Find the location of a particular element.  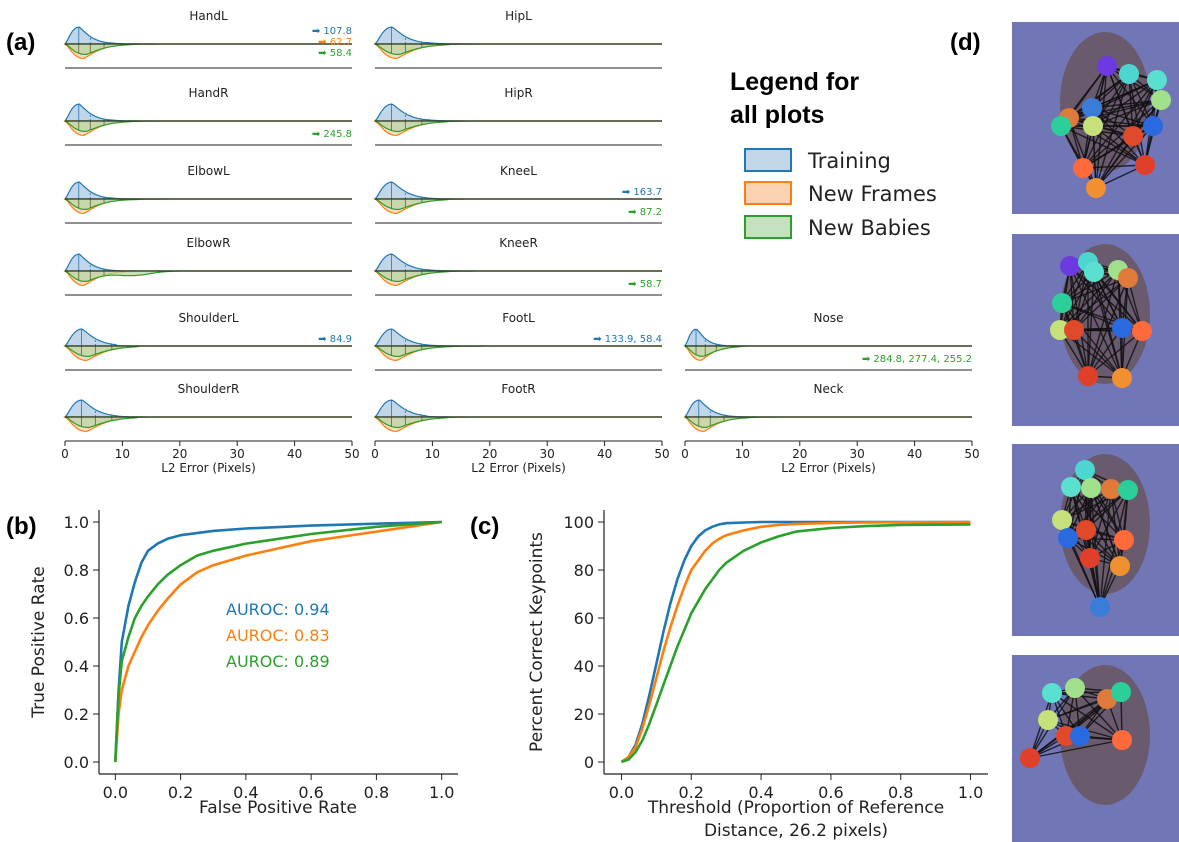

subplot-title: KneeR is located at coordinates (518, 243).